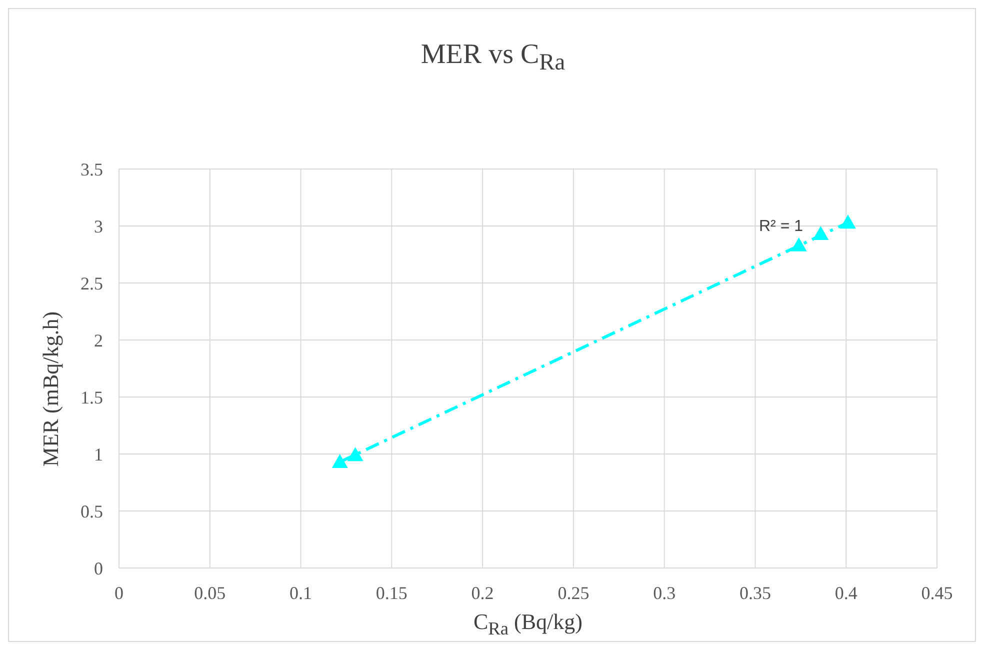 Image resolution: width=984 pixels, height=650 pixels. Describe the element at coordinates (98, 454) in the screenshot. I see `y-tick-label: 1` at that location.